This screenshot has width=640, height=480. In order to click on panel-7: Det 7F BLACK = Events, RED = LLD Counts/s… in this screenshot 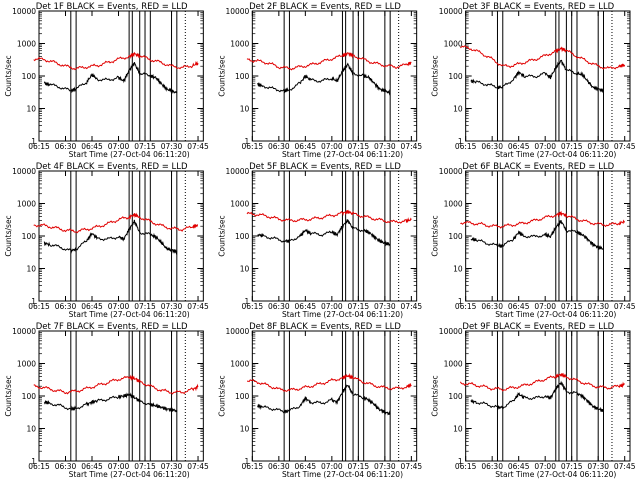, I will do `click(106, 400)`.